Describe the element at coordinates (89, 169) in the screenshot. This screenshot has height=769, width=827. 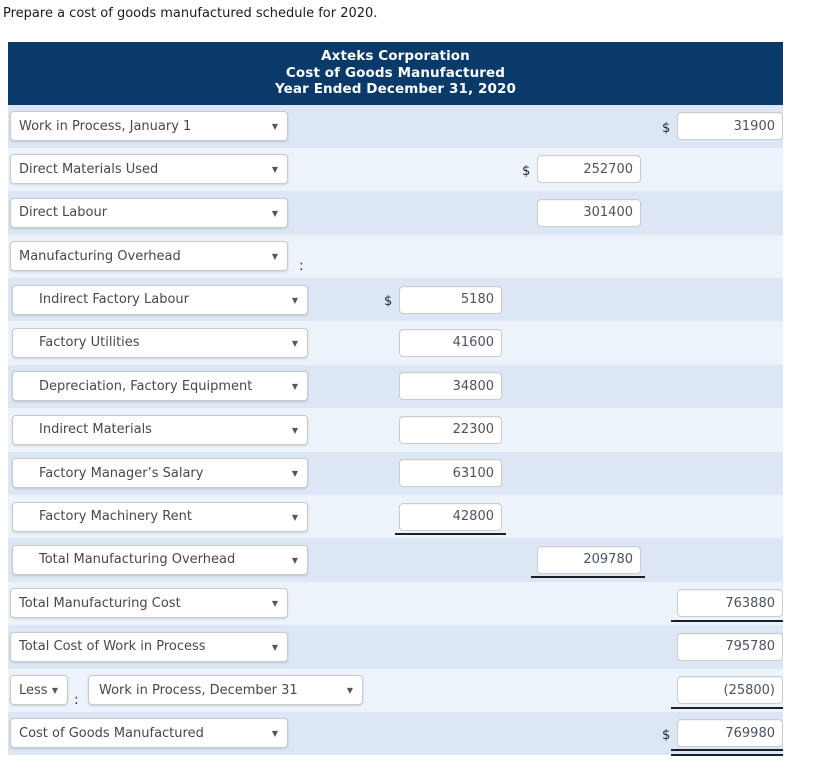
I see `account-dropdown-label: Direct Materials Used` at that location.